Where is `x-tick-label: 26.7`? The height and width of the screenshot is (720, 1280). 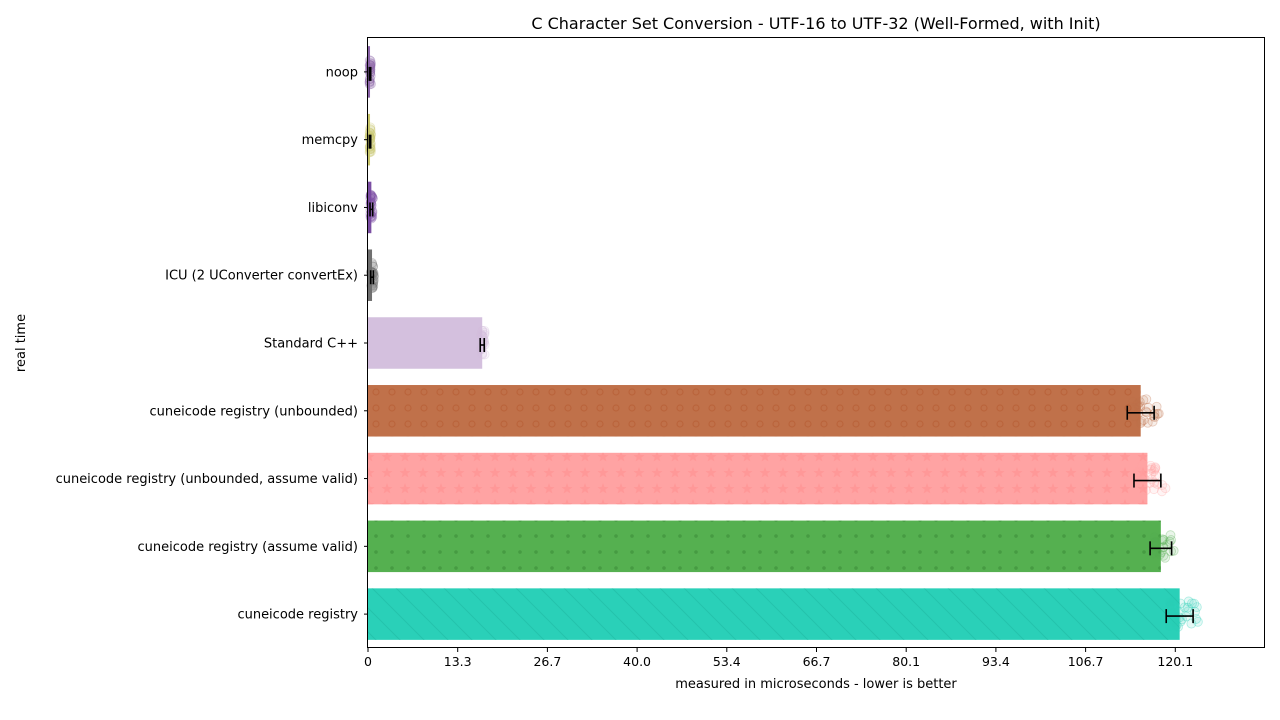
x-tick-label: 26.7 is located at coordinates (547, 661).